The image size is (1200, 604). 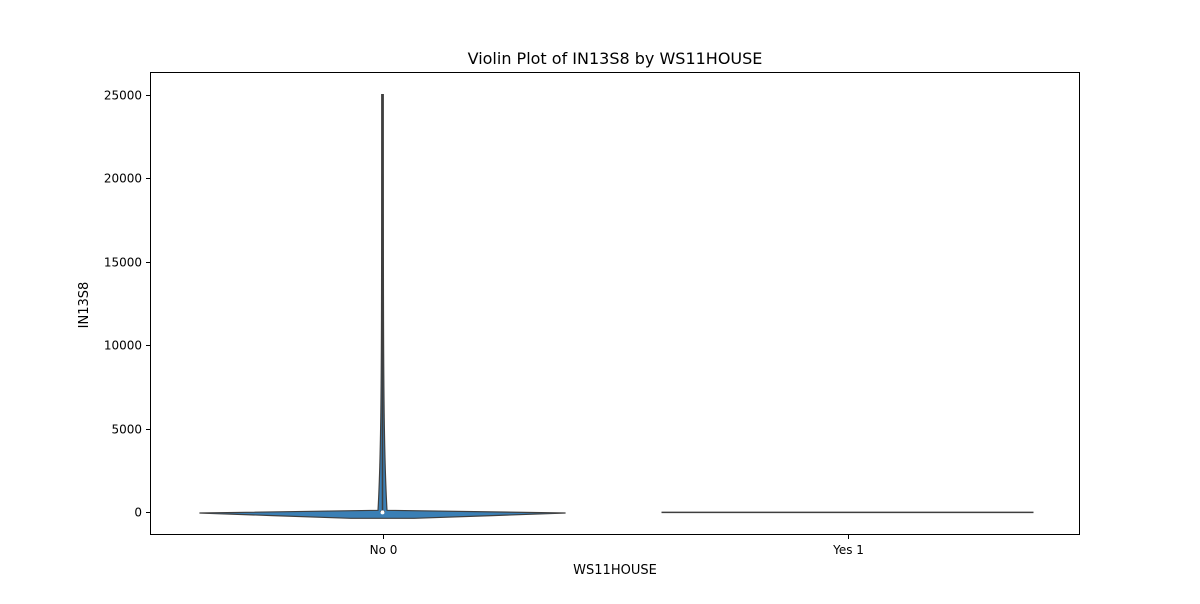 What do you see at coordinates (123, 96) in the screenshot?
I see `y-tick-label: 25000` at bounding box center [123, 96].